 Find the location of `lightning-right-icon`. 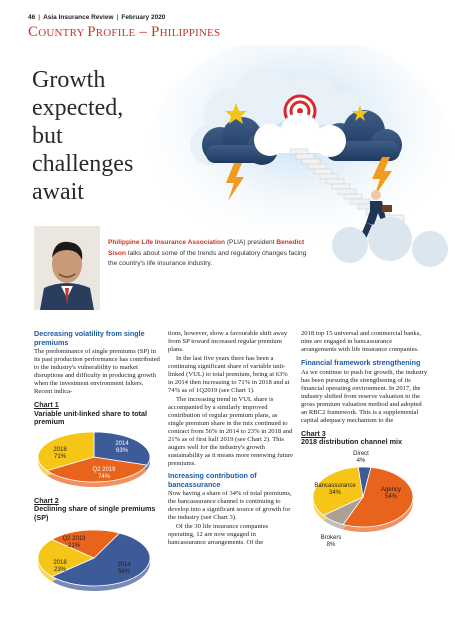

lightning-right-icon is located at coordinates (382, 177).